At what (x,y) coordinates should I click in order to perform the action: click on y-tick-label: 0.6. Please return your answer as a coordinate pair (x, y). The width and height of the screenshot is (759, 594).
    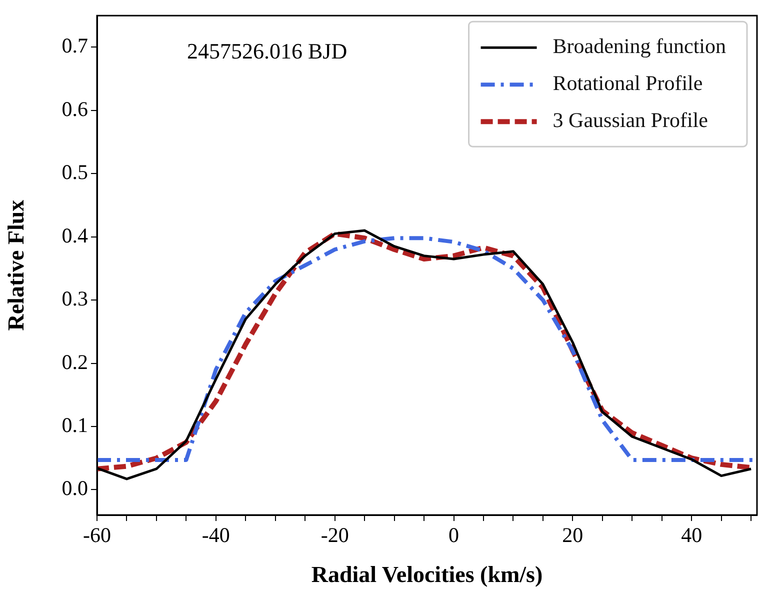
    Looking at the image, I should click on (75, 108).